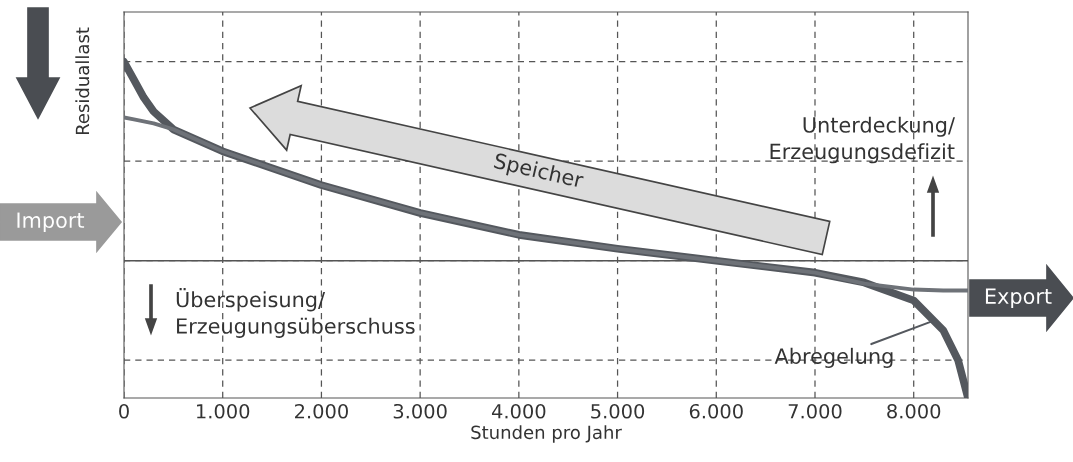 The height and width of the screenshot is (462, 1073). I want to click on x-tick-label: 4.000, so click(518, 411).